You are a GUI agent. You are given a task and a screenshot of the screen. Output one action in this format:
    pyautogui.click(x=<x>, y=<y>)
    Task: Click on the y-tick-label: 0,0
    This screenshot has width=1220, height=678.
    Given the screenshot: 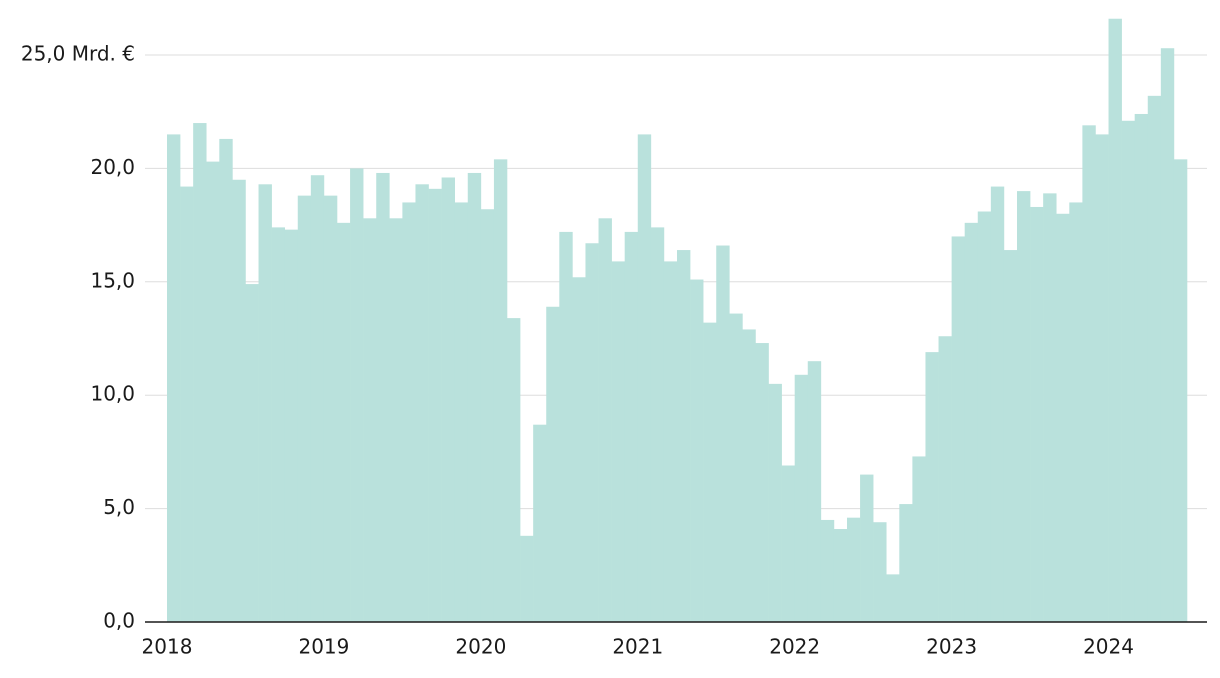 What is the action you would take?
    pyautogui.click(x=119, y=621)
    